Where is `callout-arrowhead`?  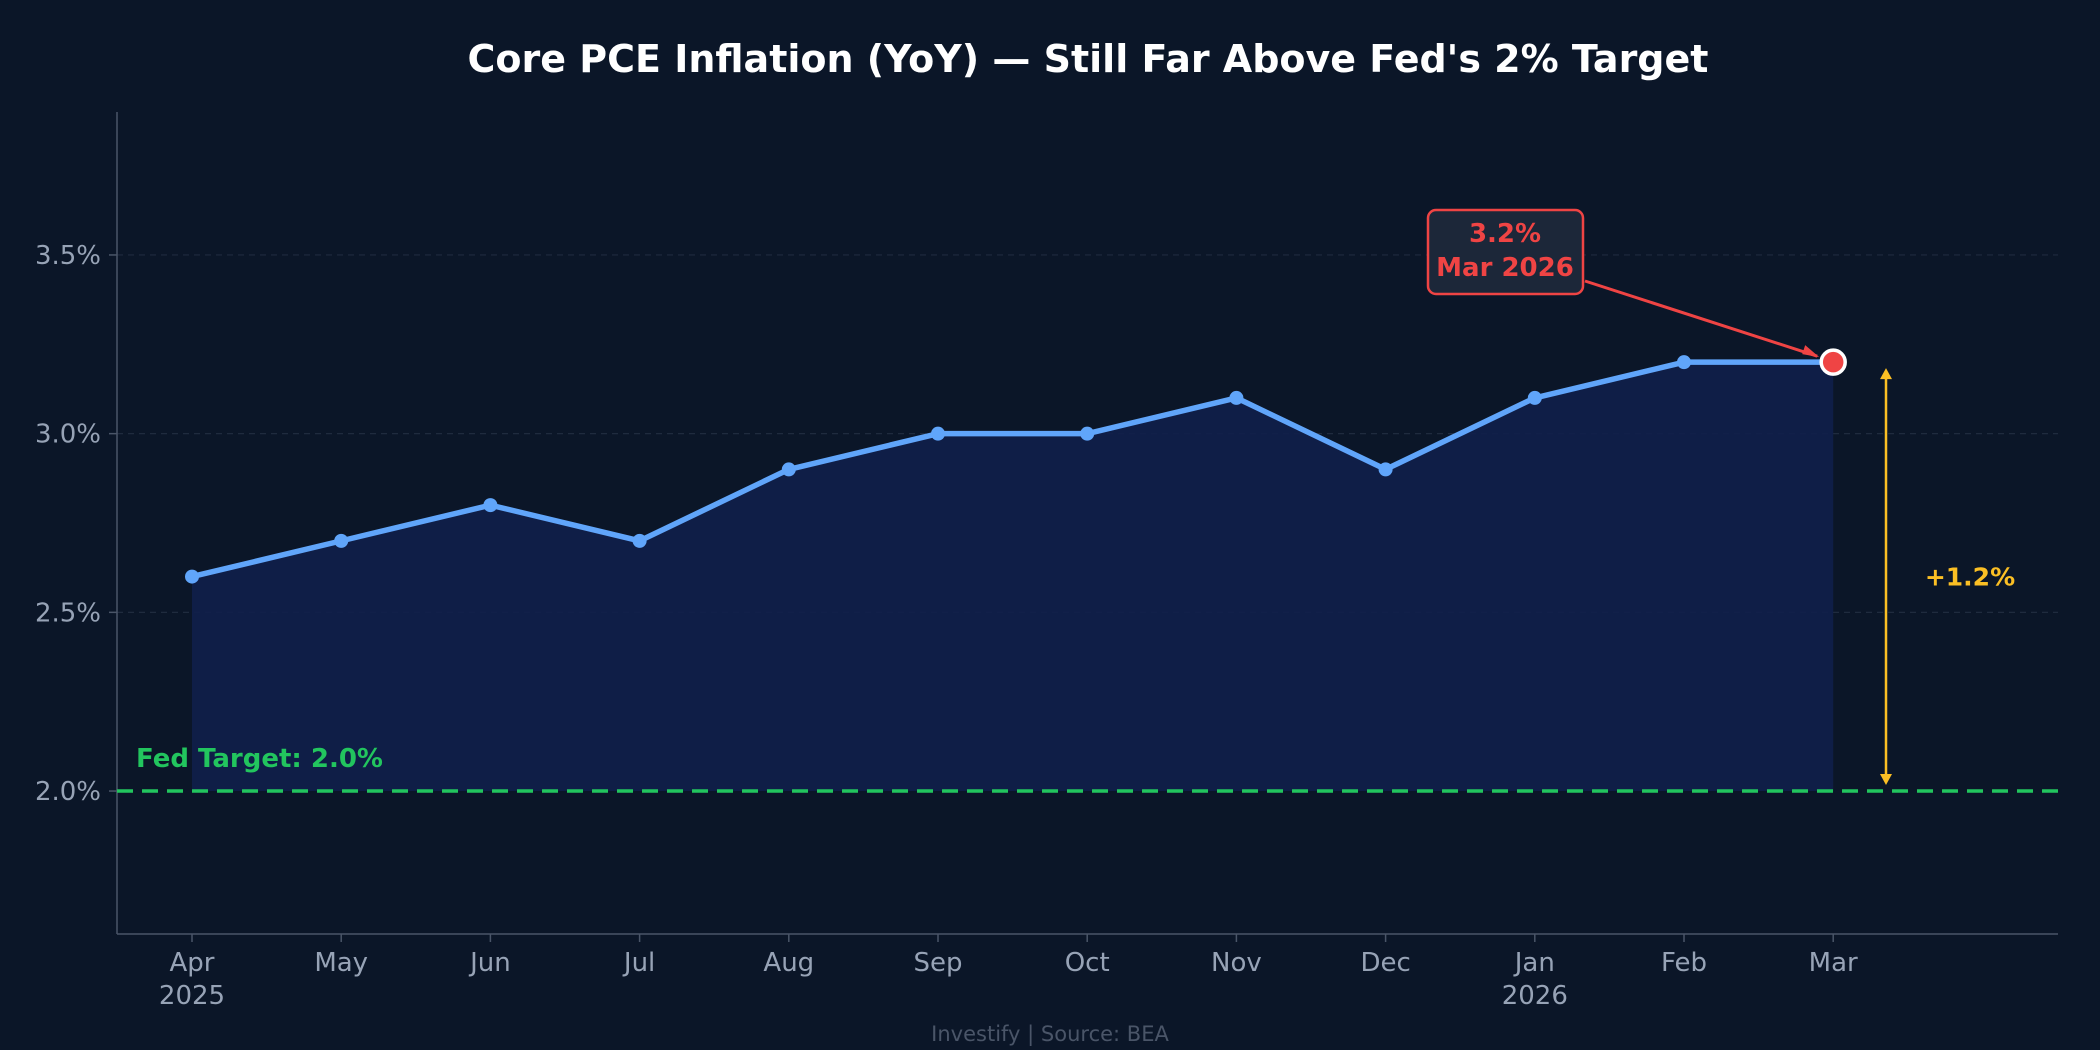
callout-arrowhead is located at coordinates (1811, 351).